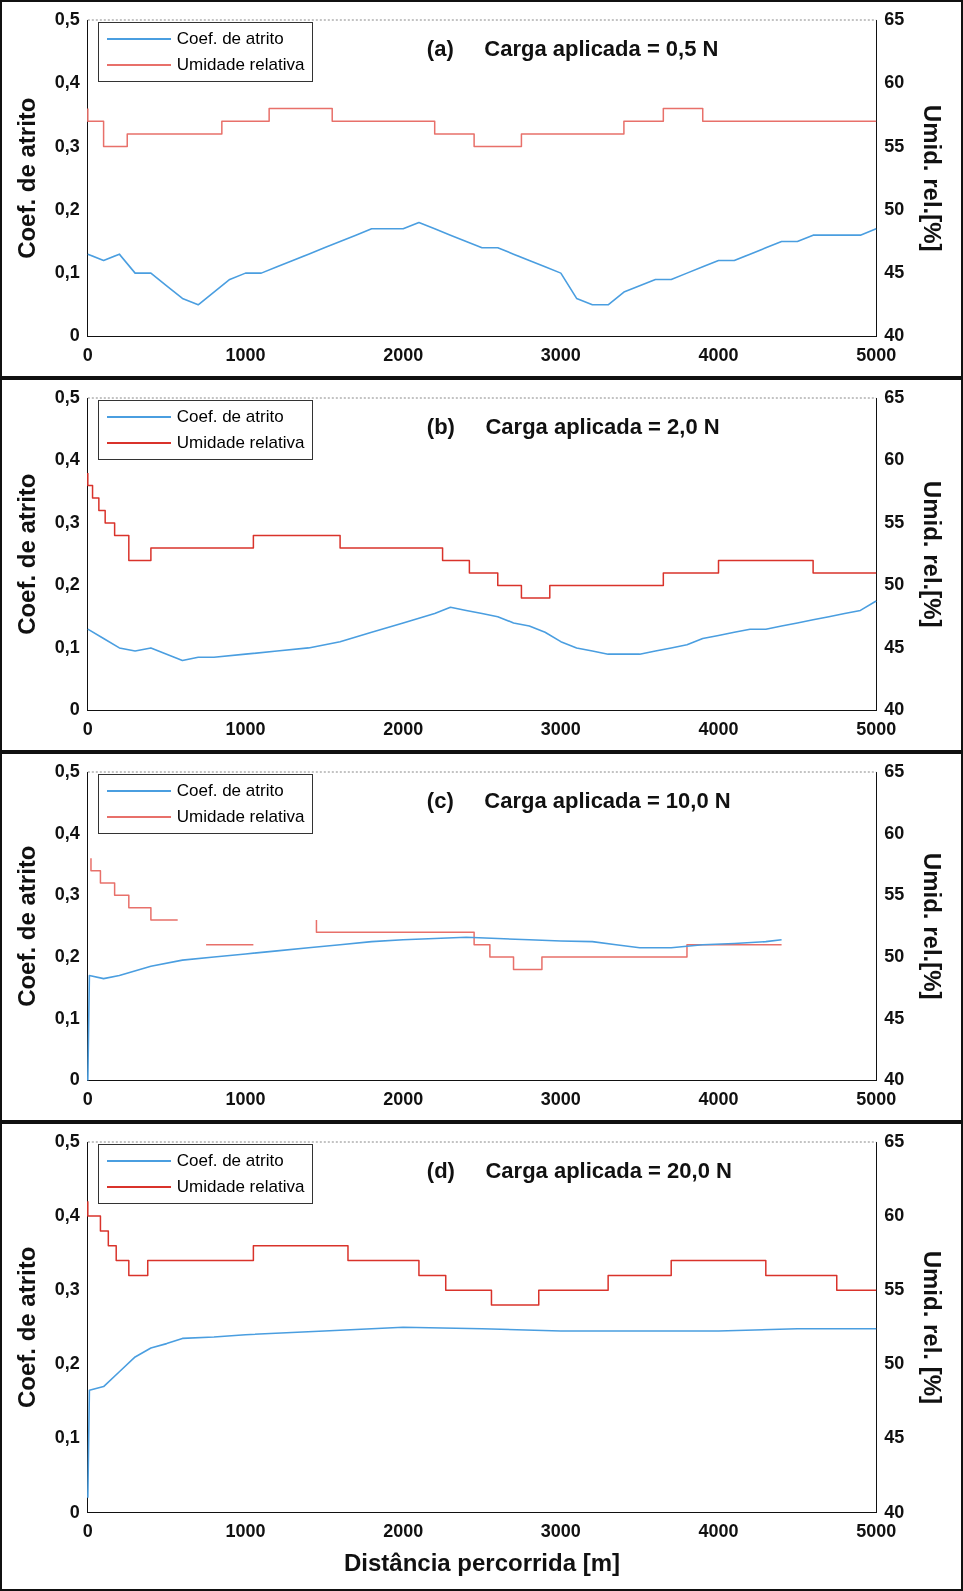 The width and height of the screenshot is (963, 1591). What do you see at coordinates (932, 1327) in the screenshot?
I see `y2-axis-title: Umid. rel. [%]` at bounding box center [932, 1327].